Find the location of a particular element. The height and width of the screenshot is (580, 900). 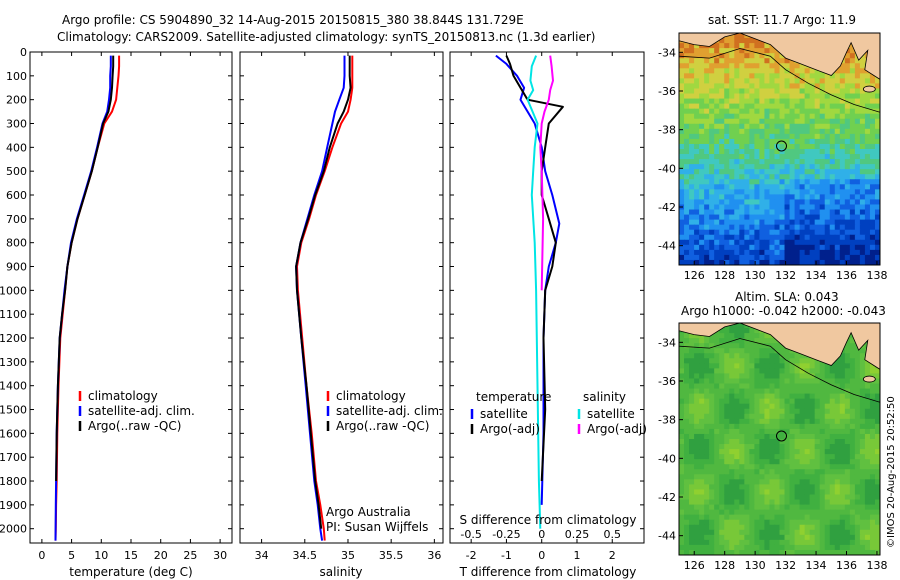

salinity-xlabel: salinity is located at coordinates (340, 572).